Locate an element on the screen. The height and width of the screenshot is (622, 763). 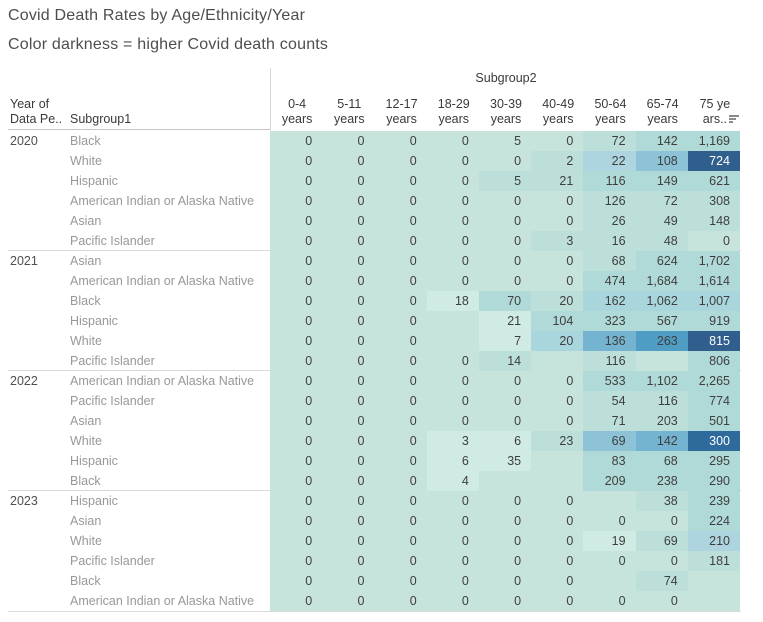
heatmap-cell: 4 is located at coordinates (452, 481).